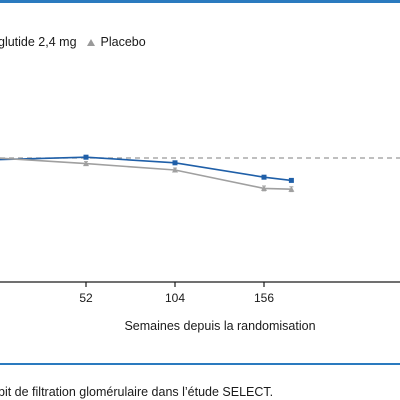 This screenshot has height=400, width=400. Describe the element at coordinates (200, 364) in the screenshot. I see `caption-divider` at that location.